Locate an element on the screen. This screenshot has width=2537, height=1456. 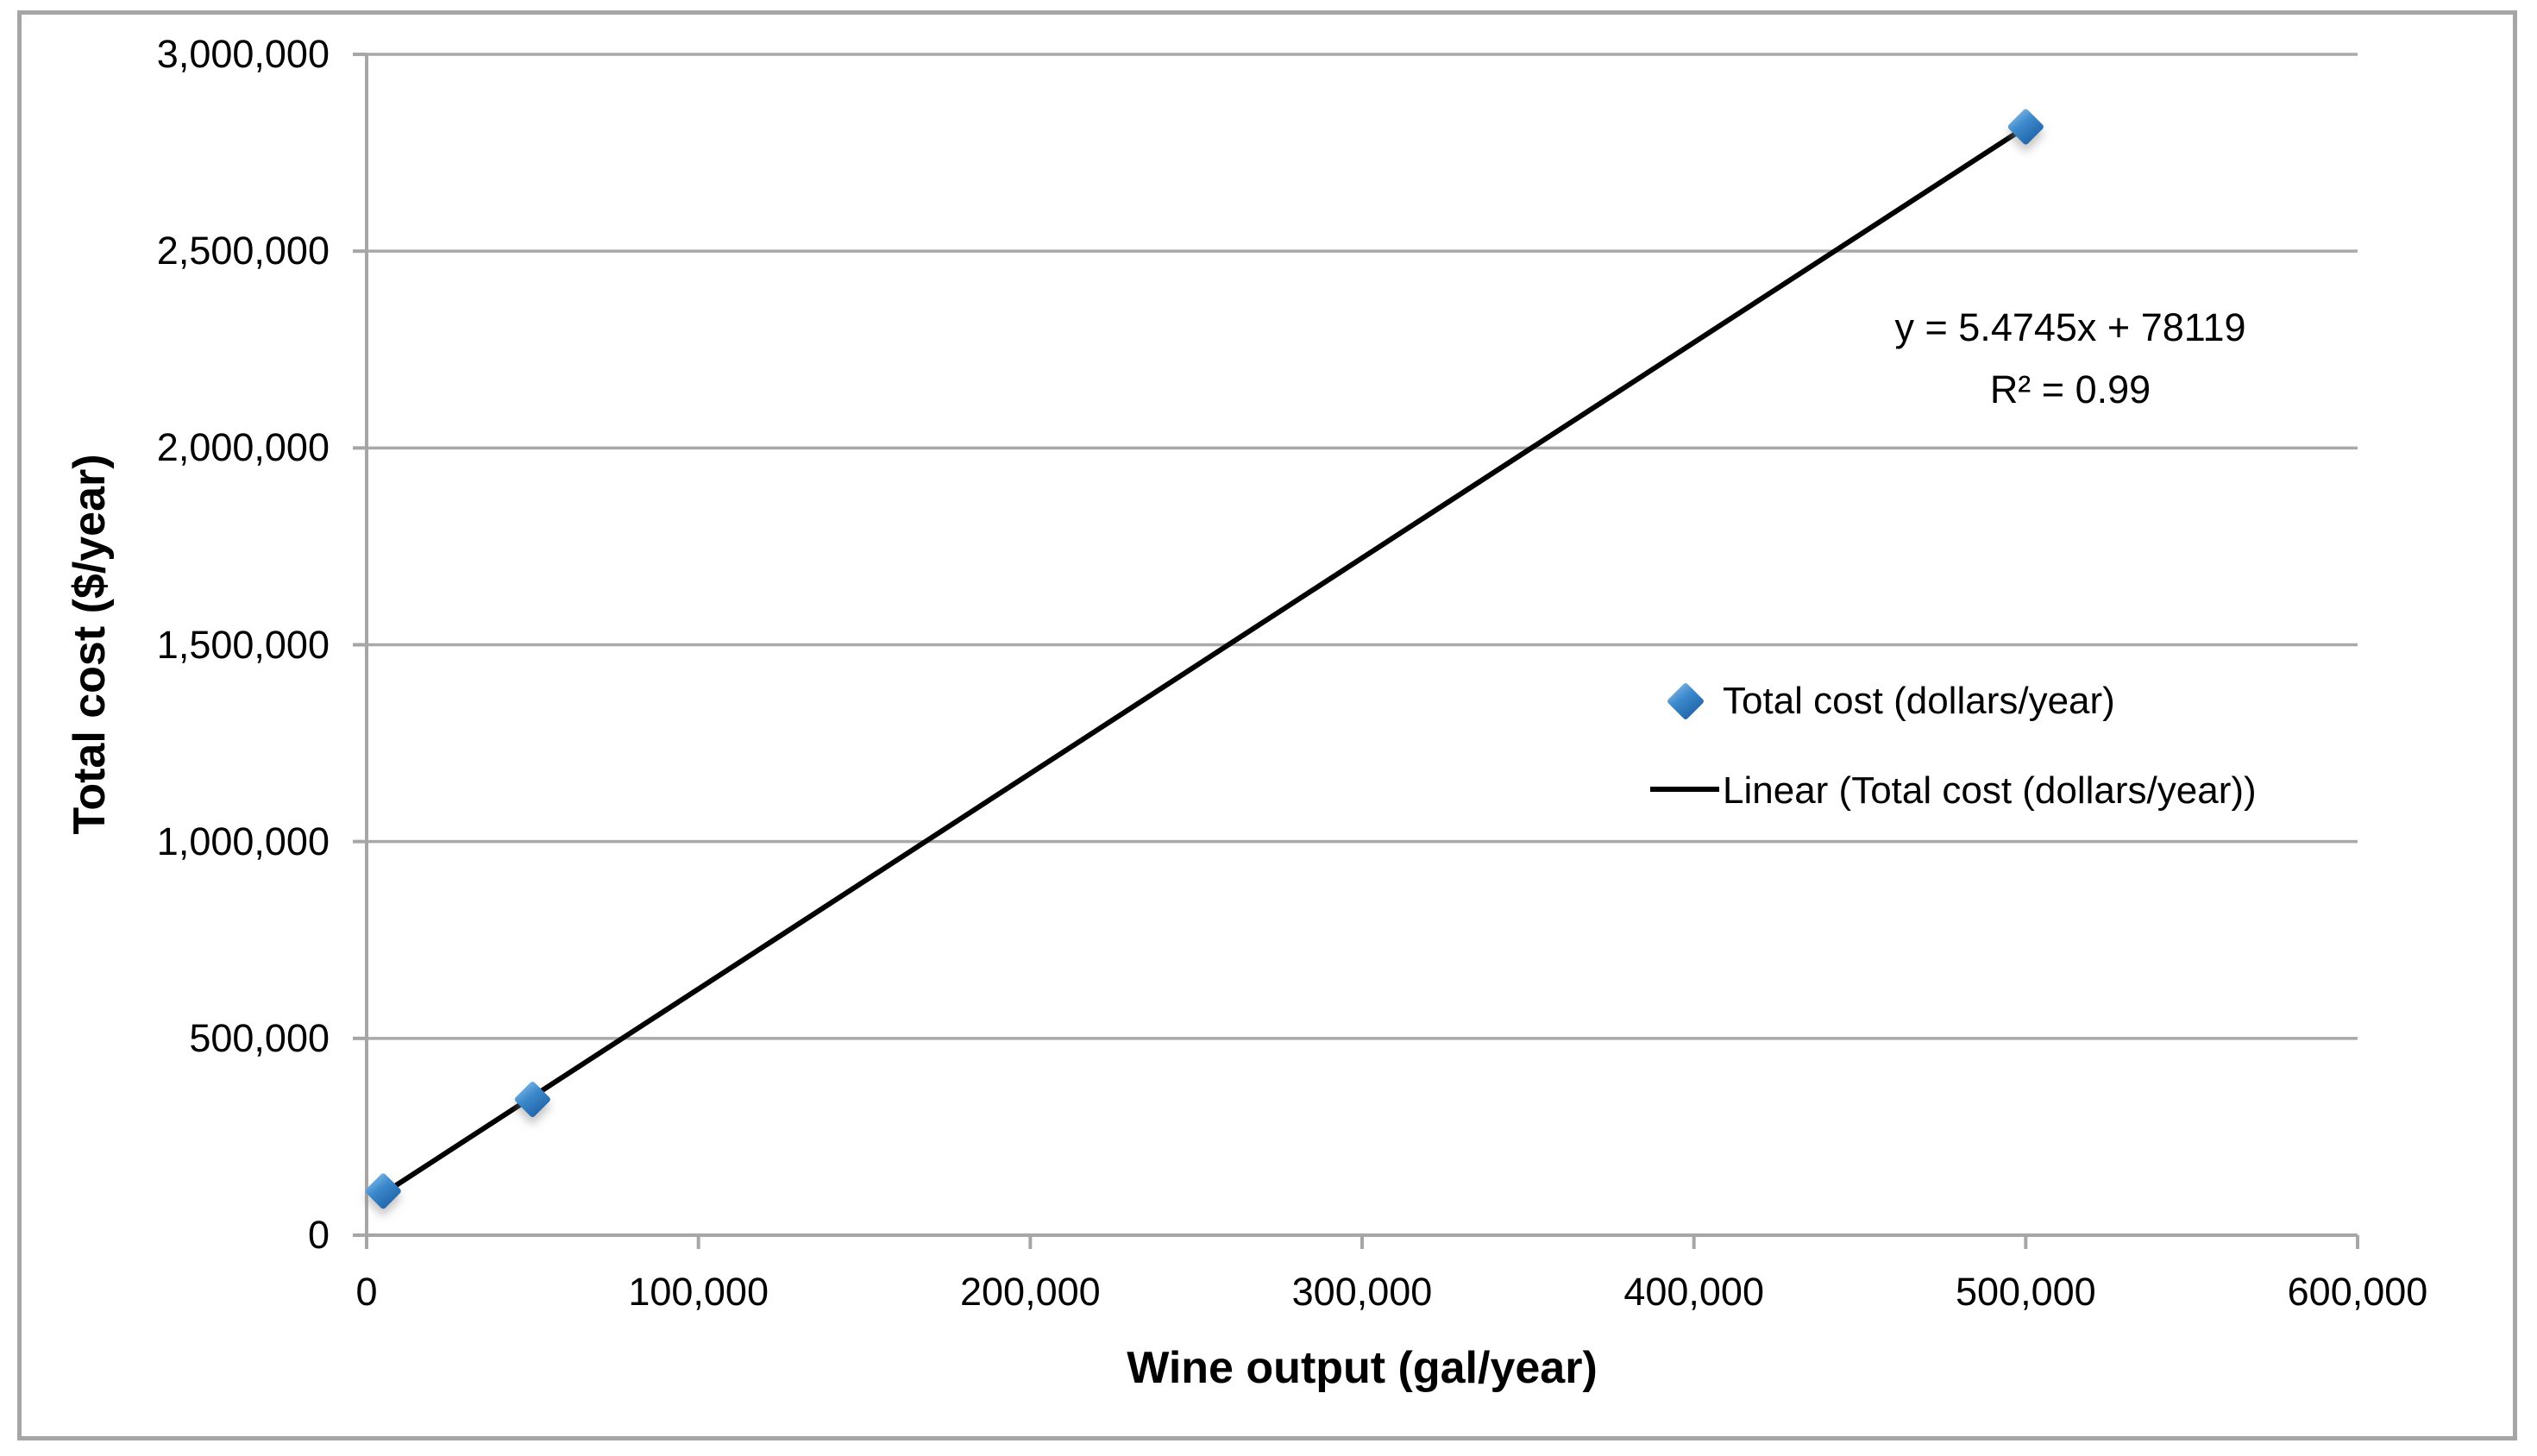
legend-item-trendline: Linear (Total cost (dollars/year)) is located at coordinates (1950, 791).